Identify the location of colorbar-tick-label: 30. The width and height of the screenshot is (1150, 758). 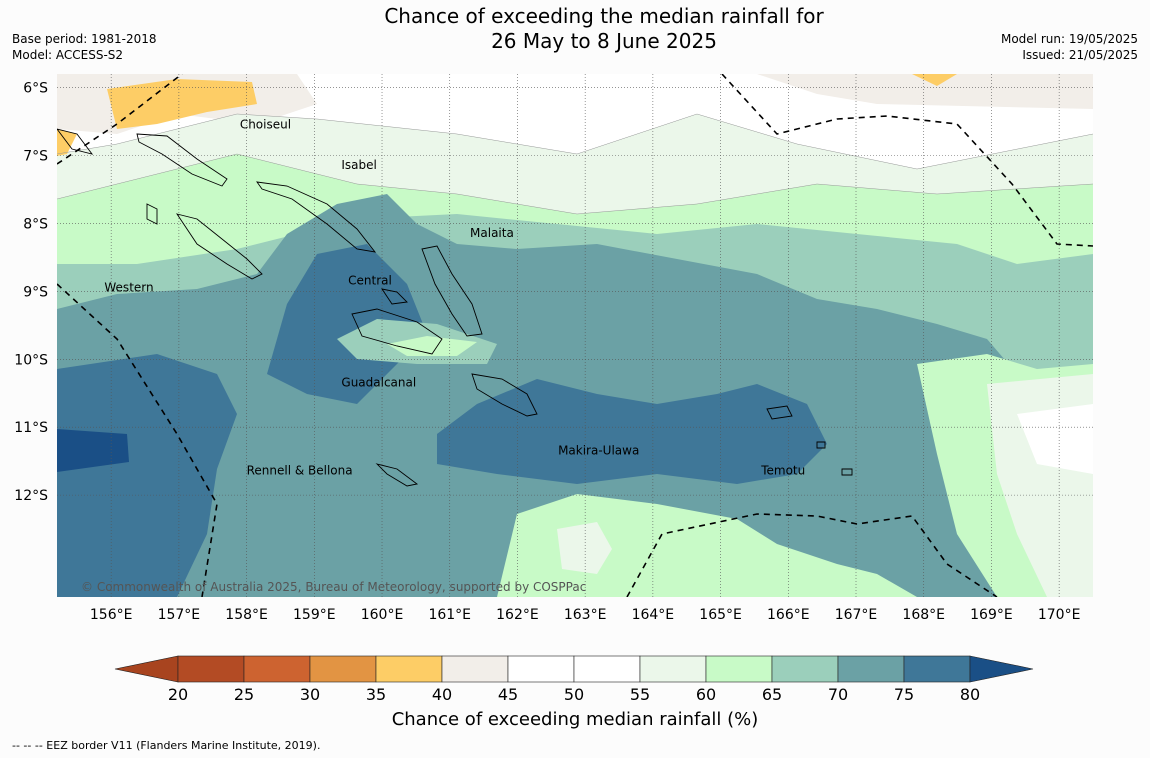
(310, 694).